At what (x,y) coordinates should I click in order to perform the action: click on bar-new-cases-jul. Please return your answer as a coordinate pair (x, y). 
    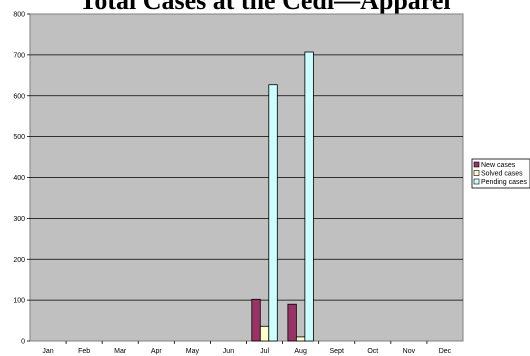
    Looking at the image, I should click on (256, 320).